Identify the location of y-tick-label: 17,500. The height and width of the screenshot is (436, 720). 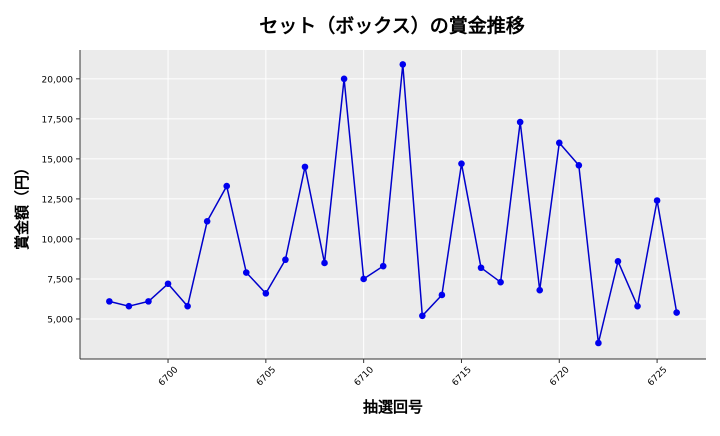
(58, 120).